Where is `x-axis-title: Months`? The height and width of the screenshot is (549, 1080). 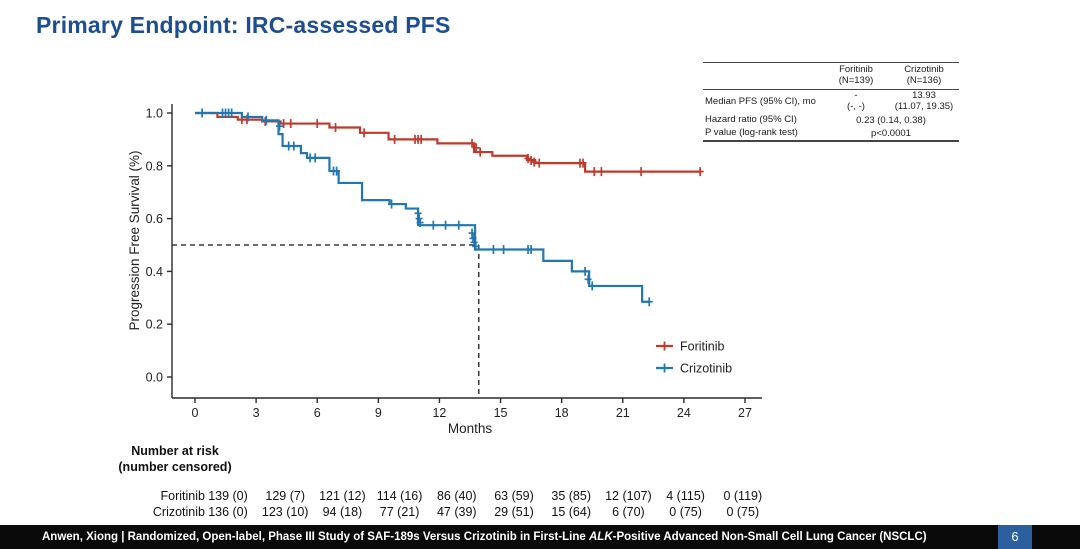
x-axis-title: Months is located at coordinates (470, 428).